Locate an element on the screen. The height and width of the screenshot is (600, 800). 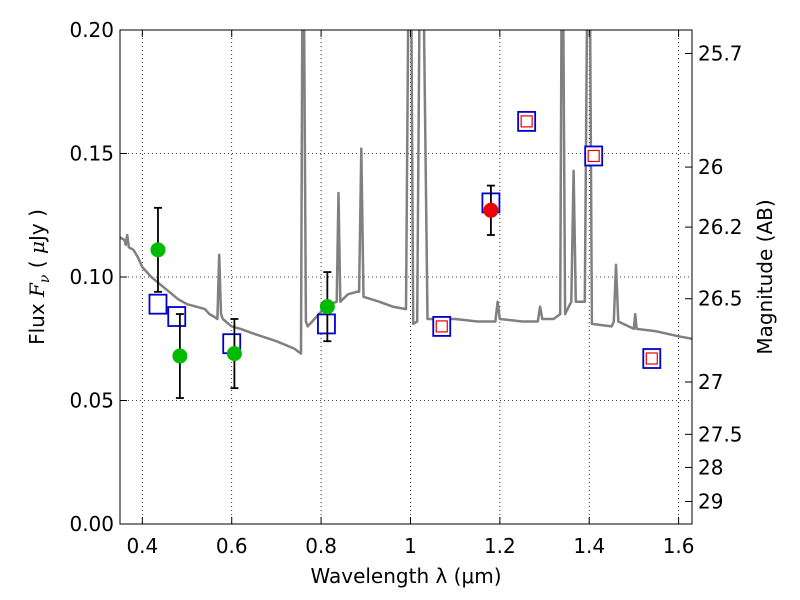
y-tick-label: 0.05 is located at coordinates (91, 401).